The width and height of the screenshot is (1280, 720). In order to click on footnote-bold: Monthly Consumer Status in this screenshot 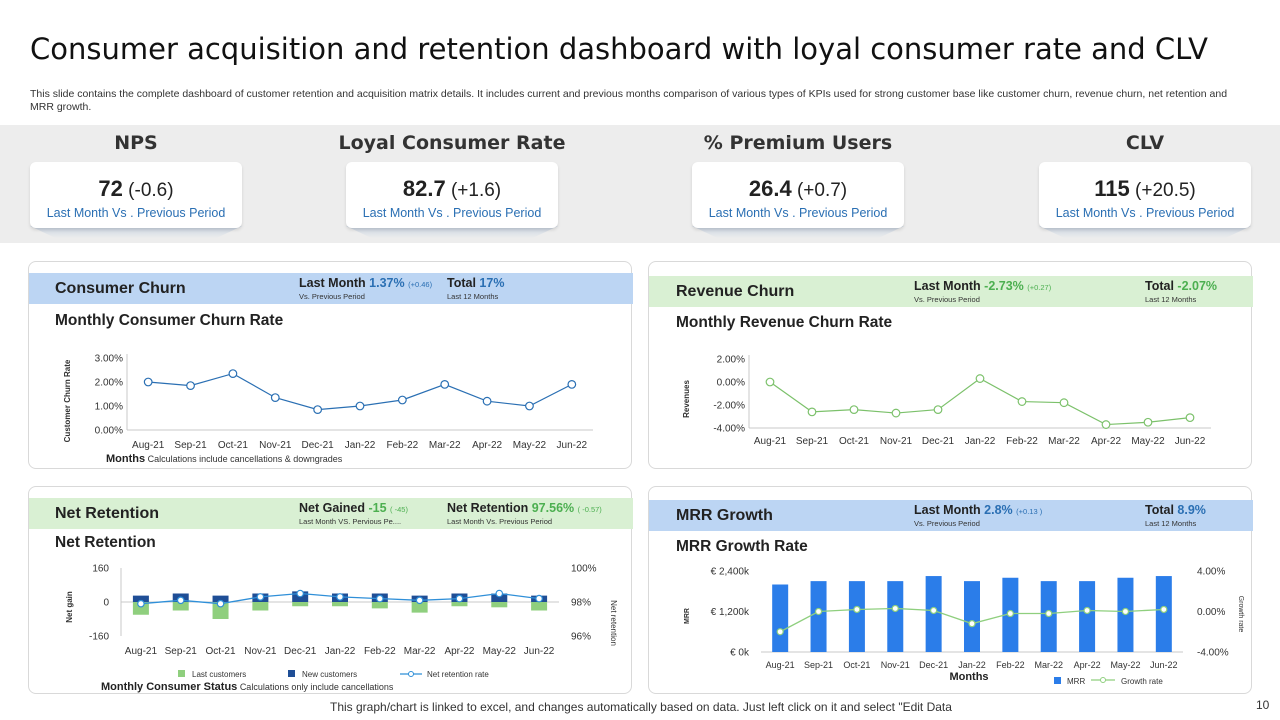, I will do `click(169, 687)`.